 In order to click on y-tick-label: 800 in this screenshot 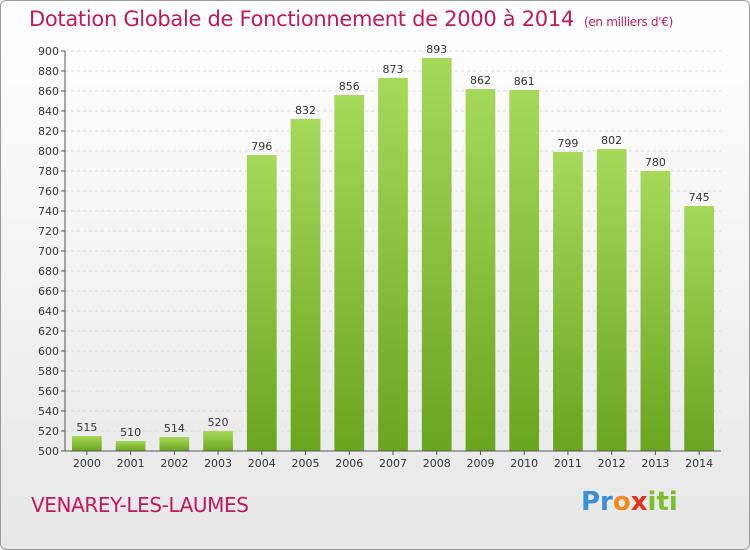, I will do `click(48, 151)`.